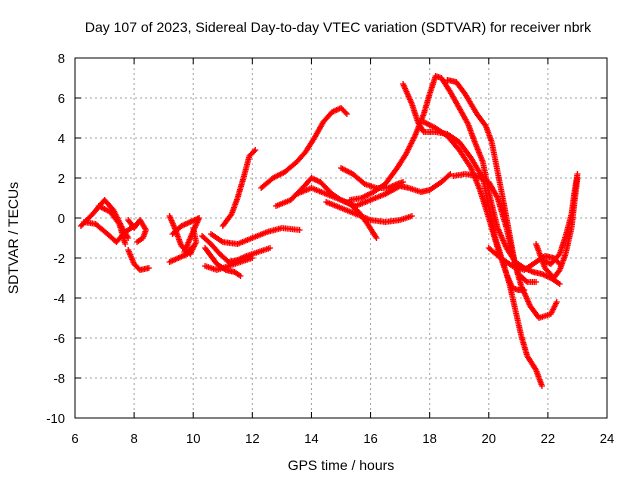  What do you see at coordinates (59, 258) in the screenshot?
I see `y-tick-label: -2` at bounding box center [59, 258].